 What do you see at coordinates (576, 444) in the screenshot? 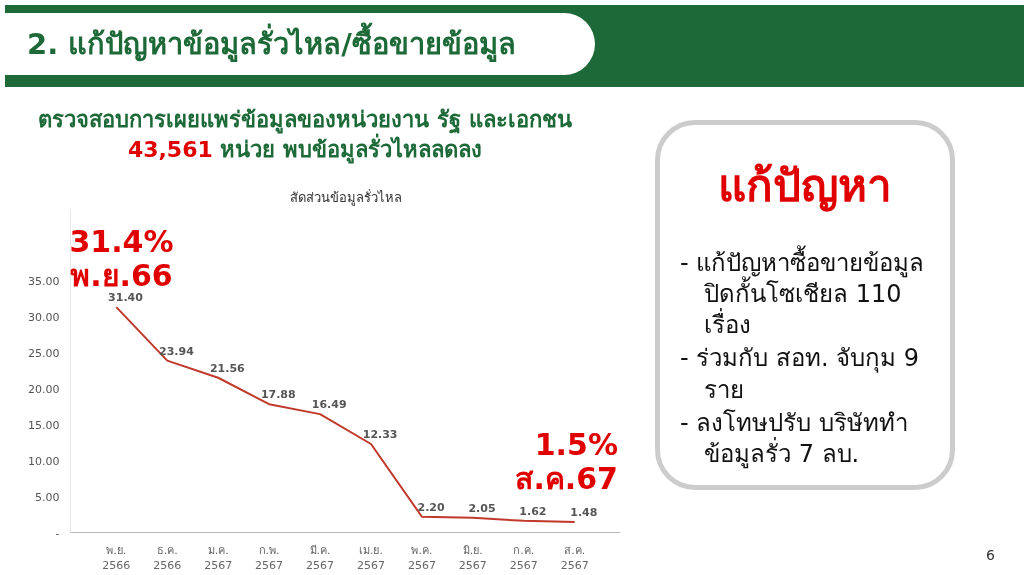
I see `annotation: 1.5%` at bounding box center [576, 444].